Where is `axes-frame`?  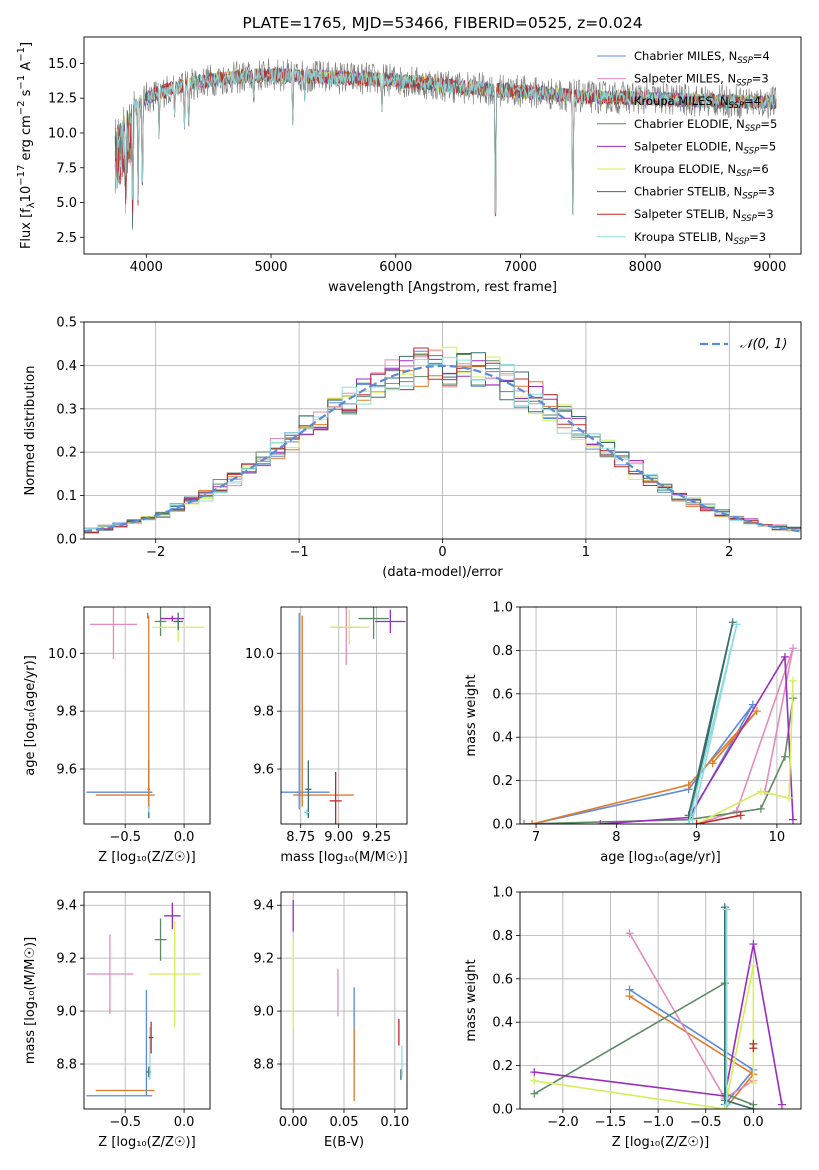
axes-frame is located at coordinates (660, 1000).